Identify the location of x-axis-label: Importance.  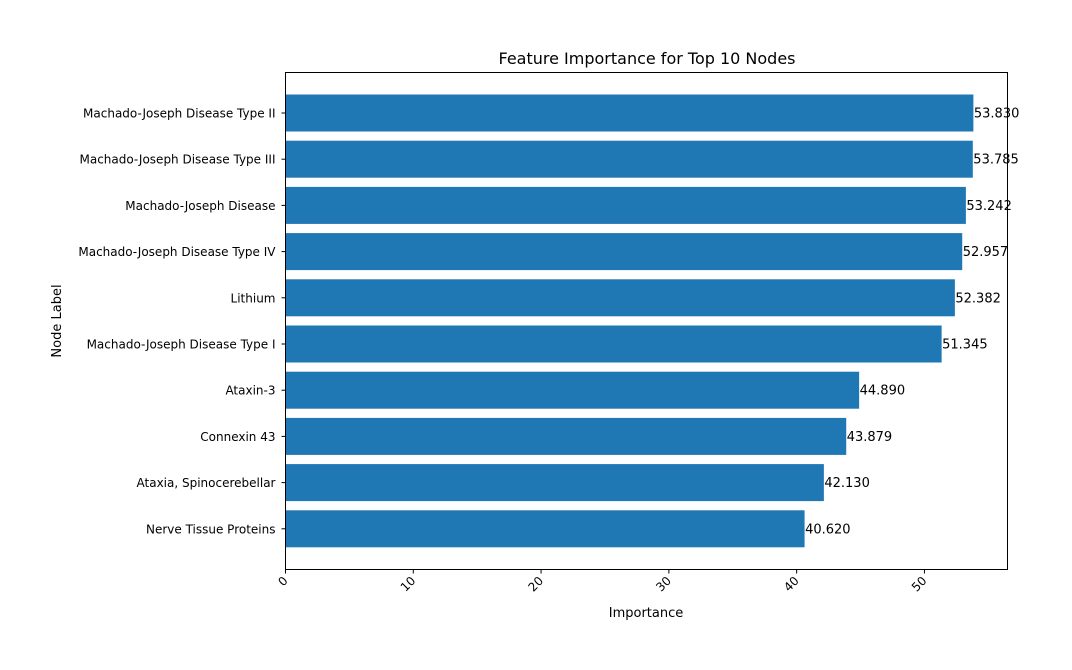
(646, 613).